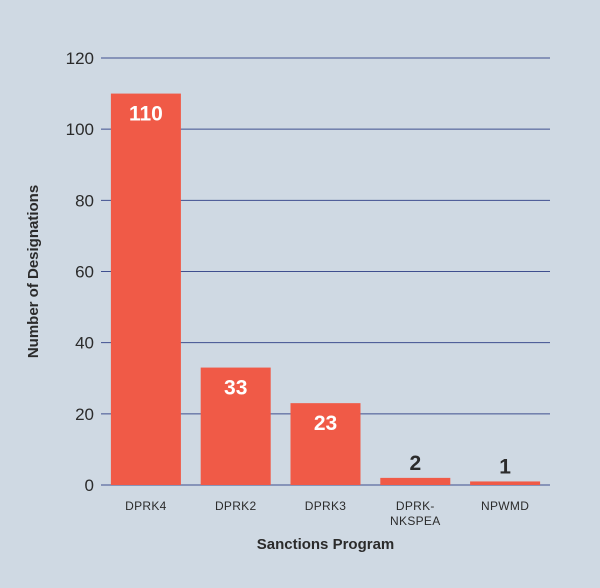 This screenshot has width=600, height=588. Describe the element at coordinates (146, 506) in the screenshot. I see `x-tick-label: DPRK4` at that location.